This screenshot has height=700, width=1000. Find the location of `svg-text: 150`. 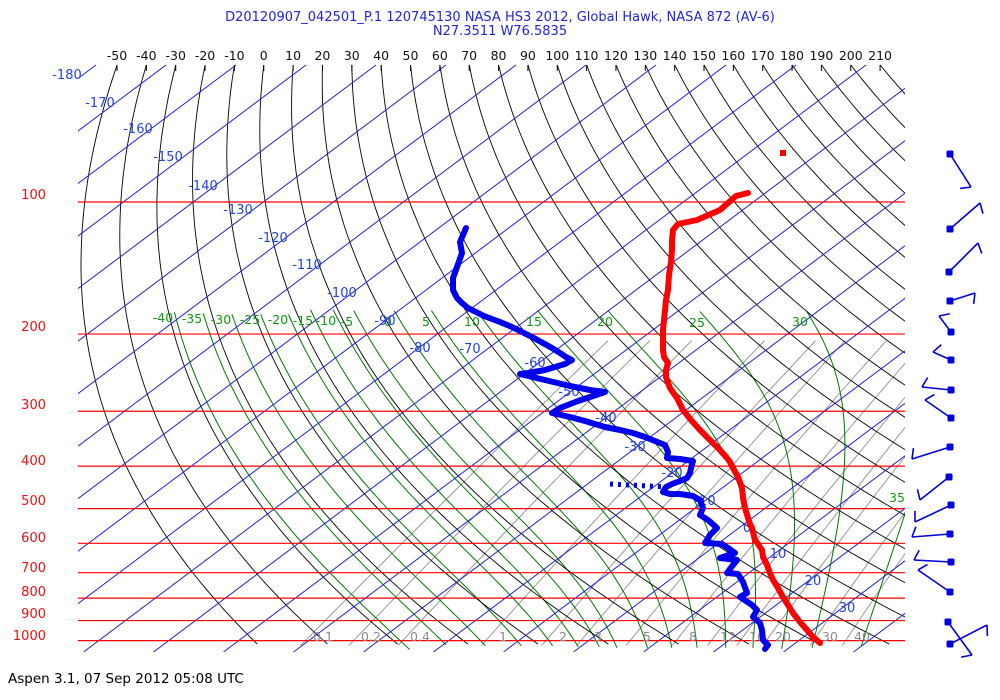

svg-text: 150 is located at coordinates (704, 55).